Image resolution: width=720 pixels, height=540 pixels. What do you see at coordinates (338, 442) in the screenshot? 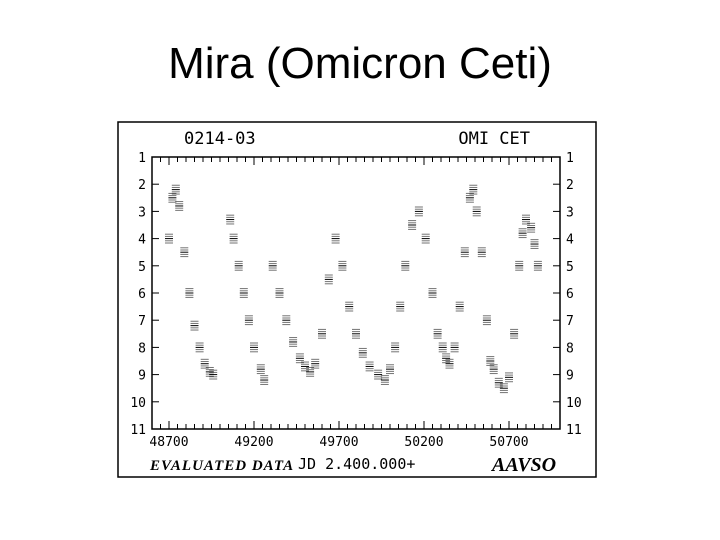
I see `x-tick-label: 49700` at bounding box center [338, 442].